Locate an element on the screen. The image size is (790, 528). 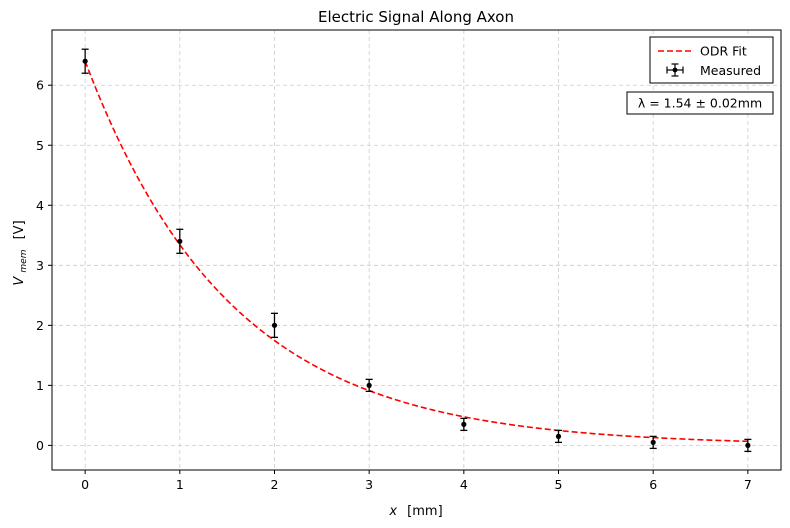
chart-title: Electric Signal Along Axon is located at coordinates (416, 17).